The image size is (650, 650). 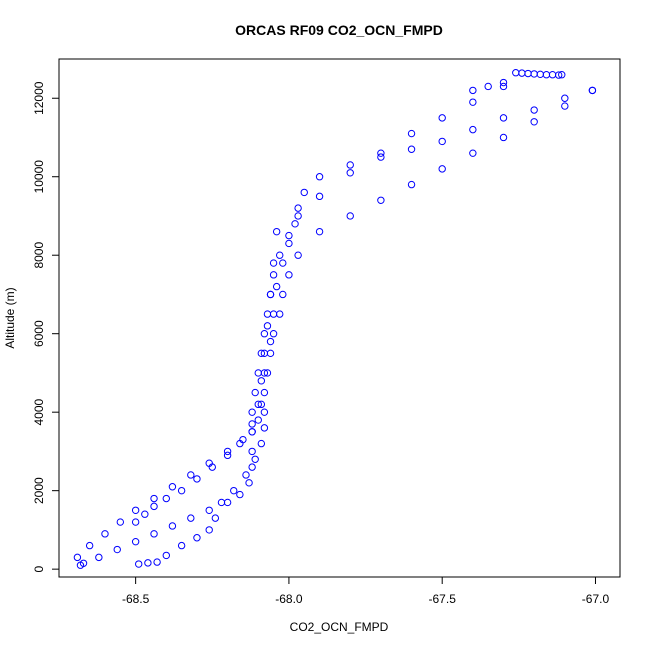 I want to click on y-tick-label: 4000, so click(x=39, y=412).